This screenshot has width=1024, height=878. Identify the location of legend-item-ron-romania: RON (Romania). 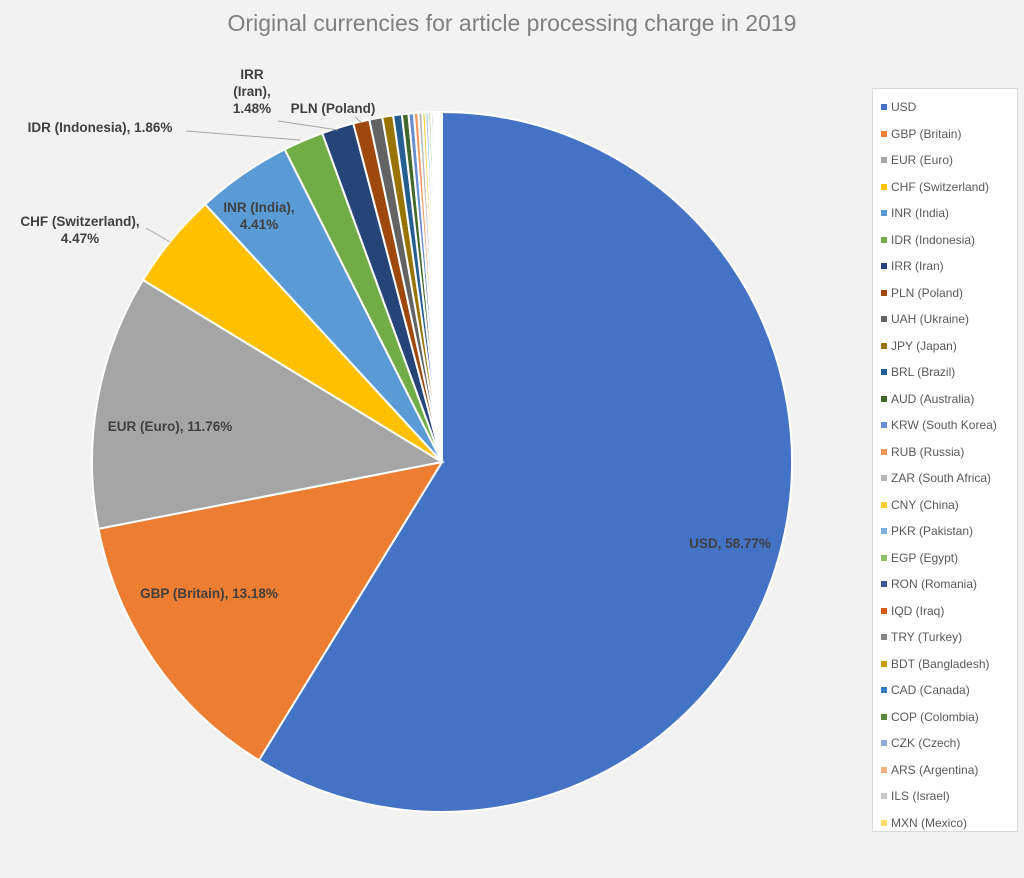
(929, 584).